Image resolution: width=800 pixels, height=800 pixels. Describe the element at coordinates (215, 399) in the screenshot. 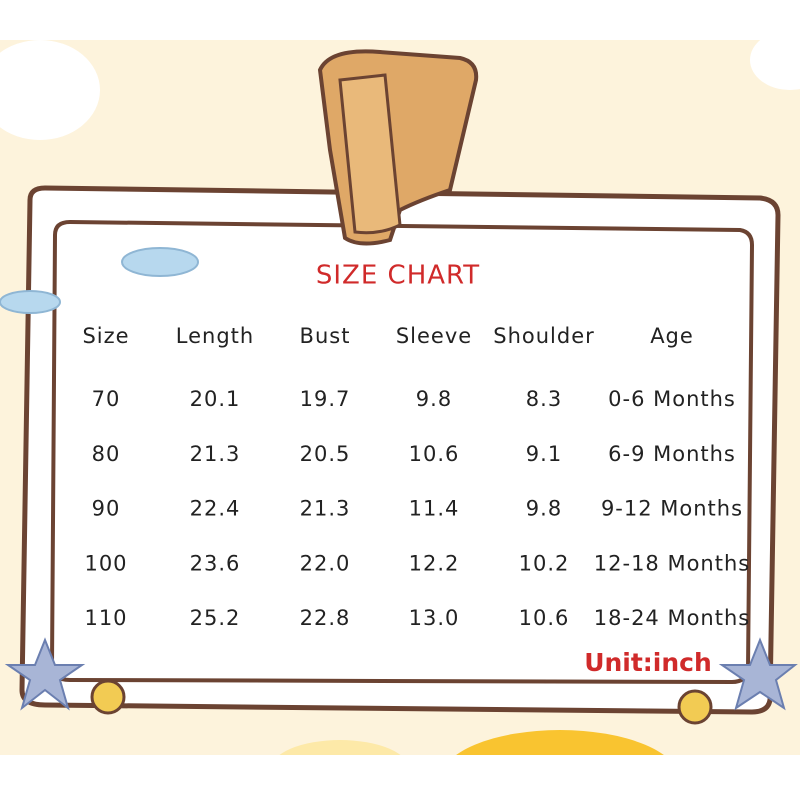

I see `table-cell: 20.1` at that location.